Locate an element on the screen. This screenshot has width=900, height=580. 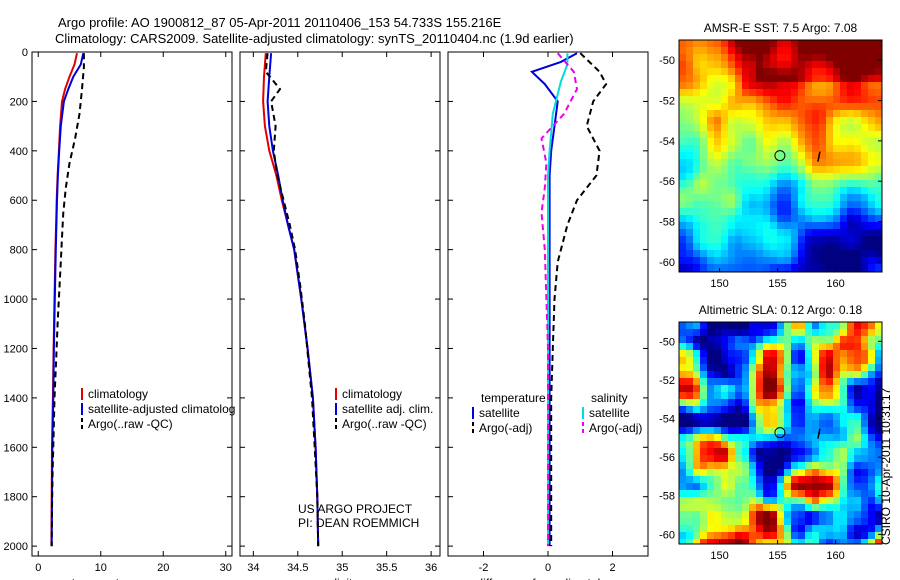
x-tick-label: 150 is located at coordinates (719, 284).